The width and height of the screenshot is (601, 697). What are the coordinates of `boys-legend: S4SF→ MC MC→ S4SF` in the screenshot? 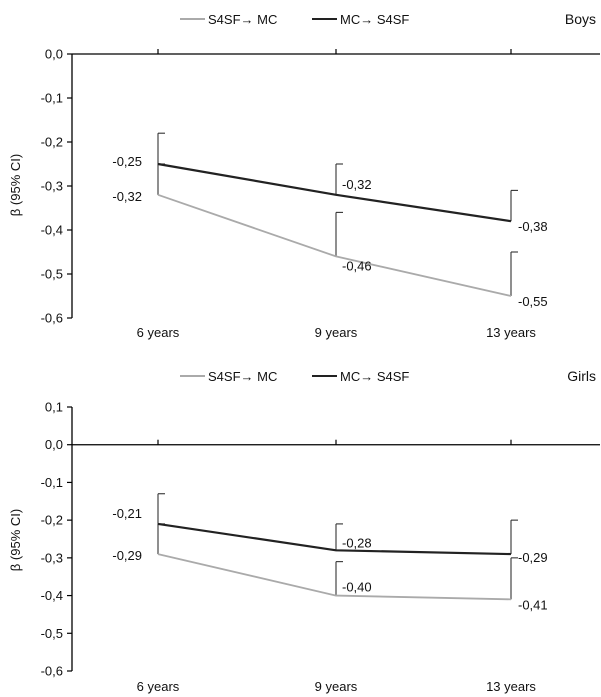 It's located at (294, 19).